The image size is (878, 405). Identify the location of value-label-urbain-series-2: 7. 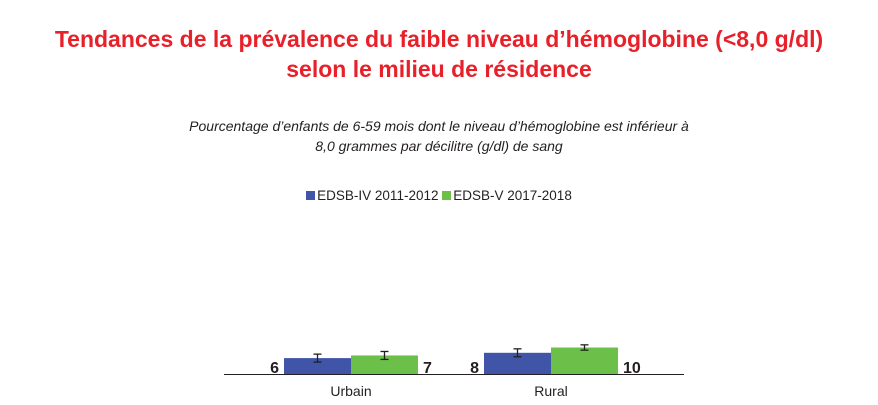
(427, 368).